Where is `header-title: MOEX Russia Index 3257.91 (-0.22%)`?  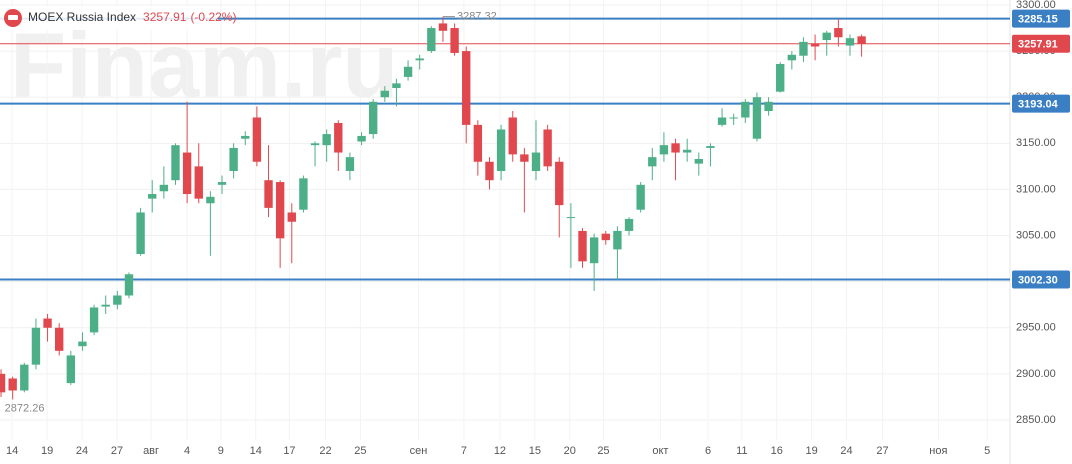
header-title: MOEX Russia Index 3257.91 (-0.22%) is located at coordinates (132, 17).